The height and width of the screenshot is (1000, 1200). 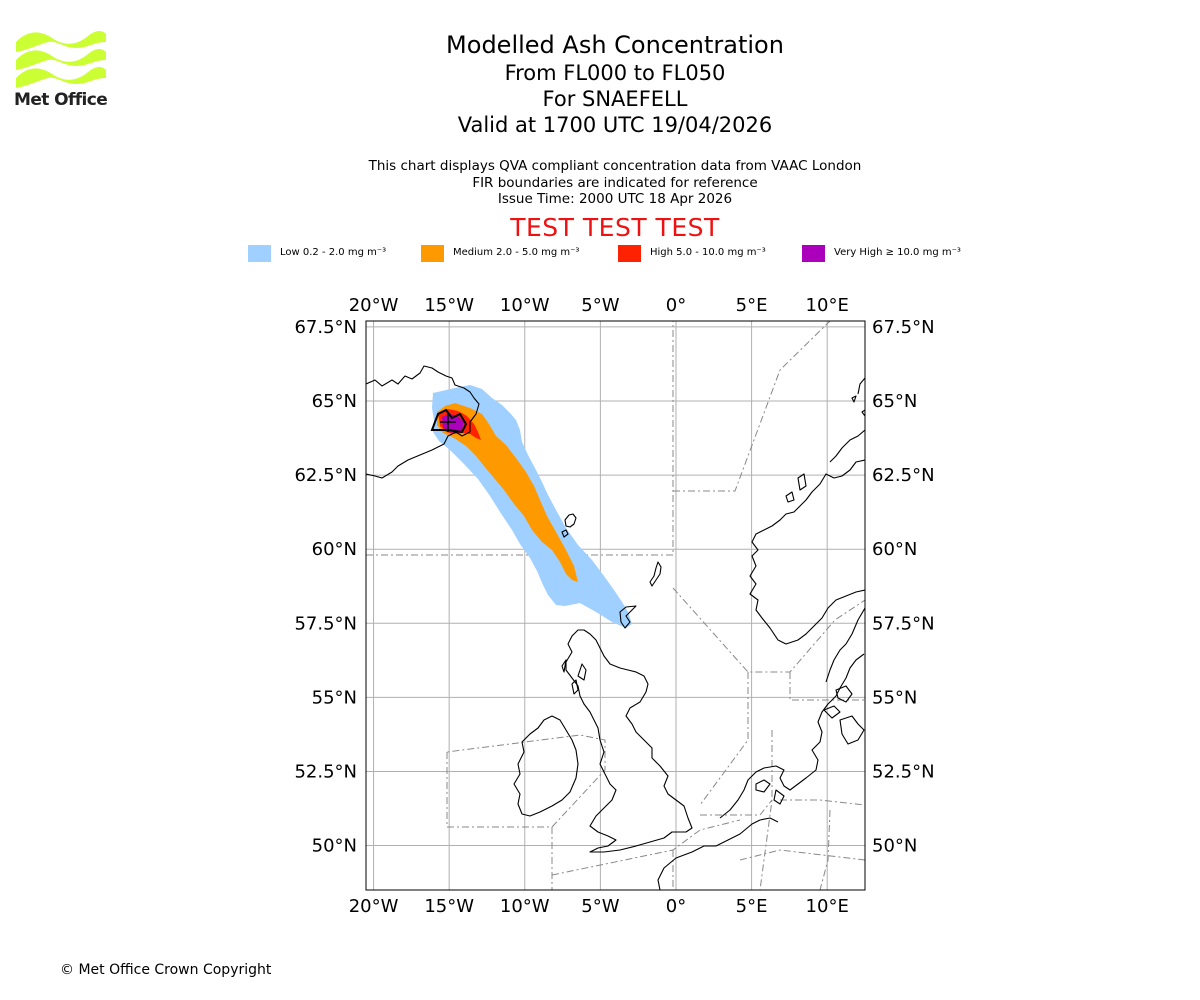 I want to click on legend-label-very-high: Very High ≥ 10.0 mg m⁻³, so click(x=897, y=252).